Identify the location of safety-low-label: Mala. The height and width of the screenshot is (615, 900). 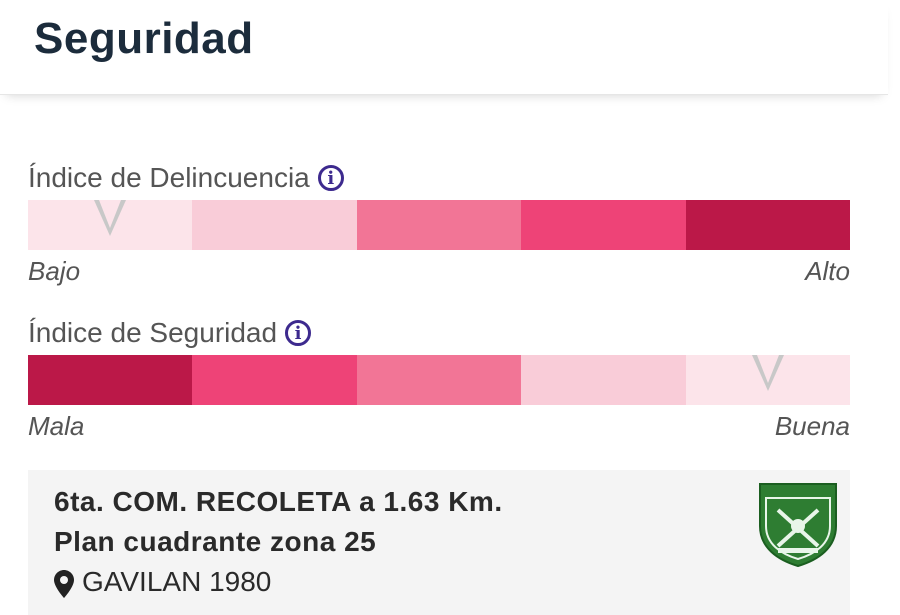
(56, 426).